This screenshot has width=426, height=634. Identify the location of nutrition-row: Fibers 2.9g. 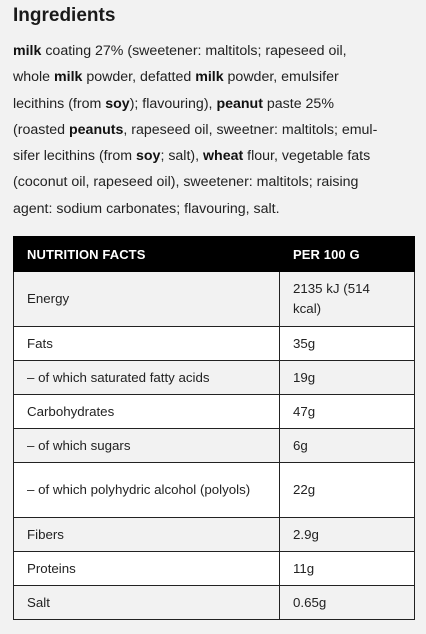
(214, 534).